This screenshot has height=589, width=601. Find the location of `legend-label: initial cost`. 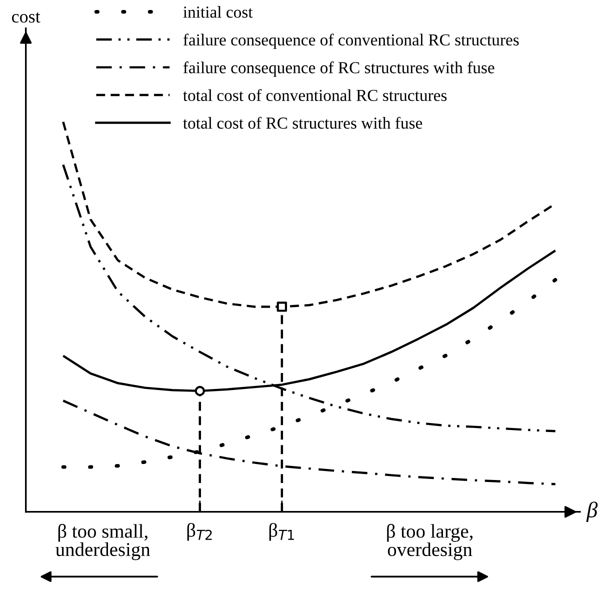

legend-label: initial cost is located at coordinates (218, 12).